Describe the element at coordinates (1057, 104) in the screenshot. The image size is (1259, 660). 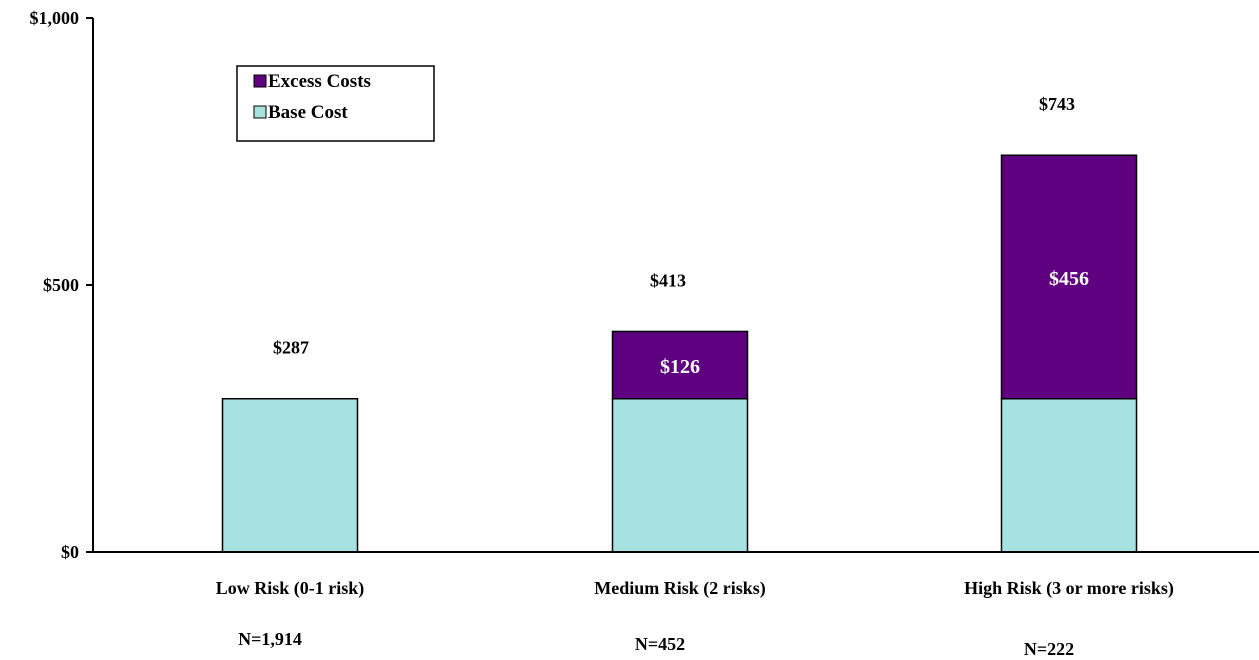
I see `total-label-2: $743` at that location.